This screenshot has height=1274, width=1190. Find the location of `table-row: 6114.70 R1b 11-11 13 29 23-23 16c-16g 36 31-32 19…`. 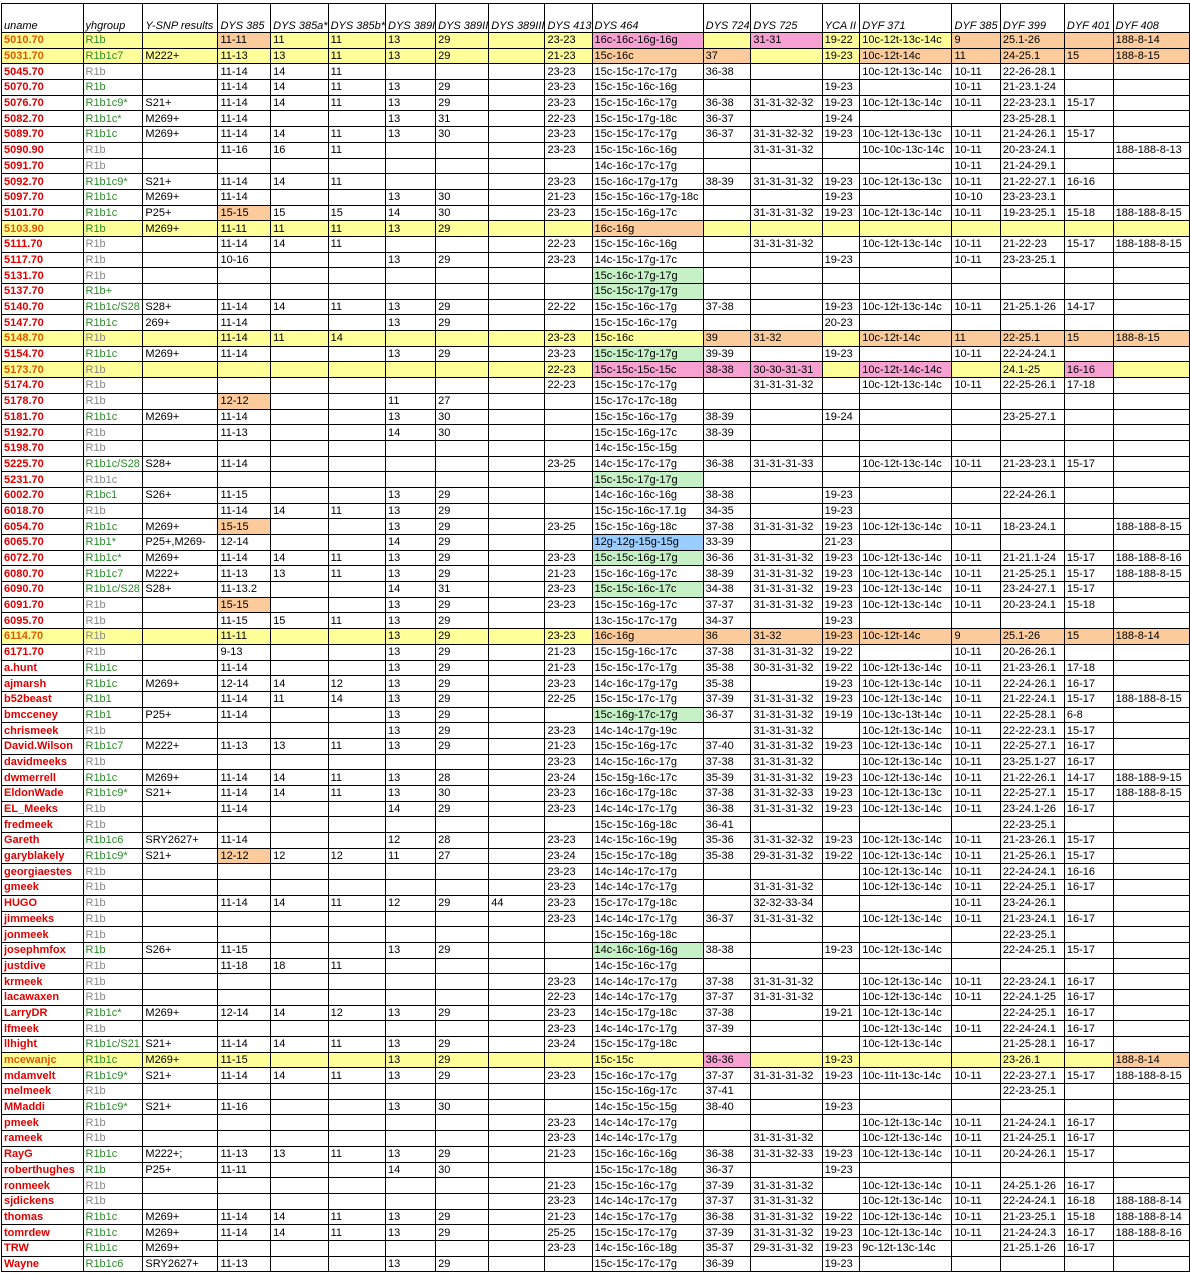

table-row: 6114.70 R1b 11-11 13 29 23-23 16c-16g 36 31-32 19… is located at coordinates (595, 636).